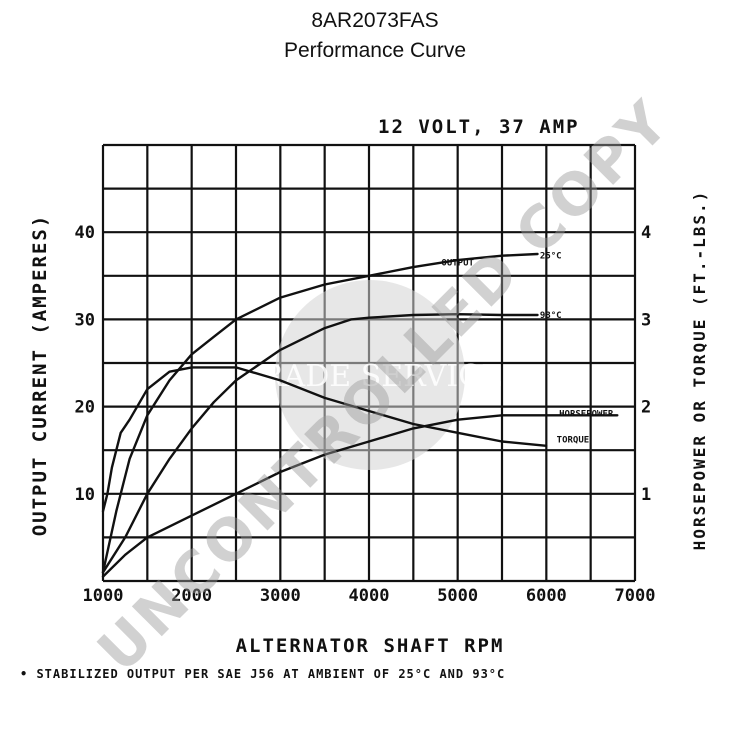 This screenshot has height=741, width=750. I want to click on part-number: 8AR2073FAS, so click(375, 20).